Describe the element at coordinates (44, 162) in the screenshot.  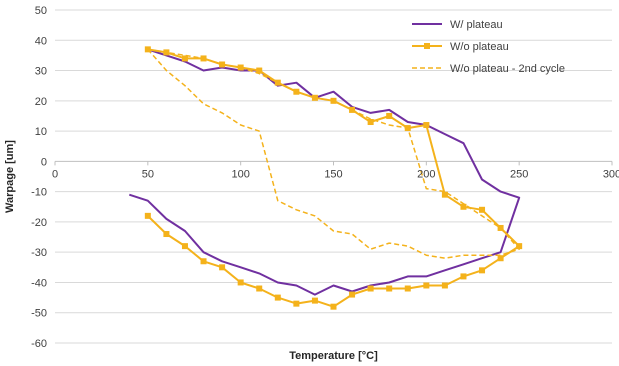
I see `y-tick-label: 0` at that location.